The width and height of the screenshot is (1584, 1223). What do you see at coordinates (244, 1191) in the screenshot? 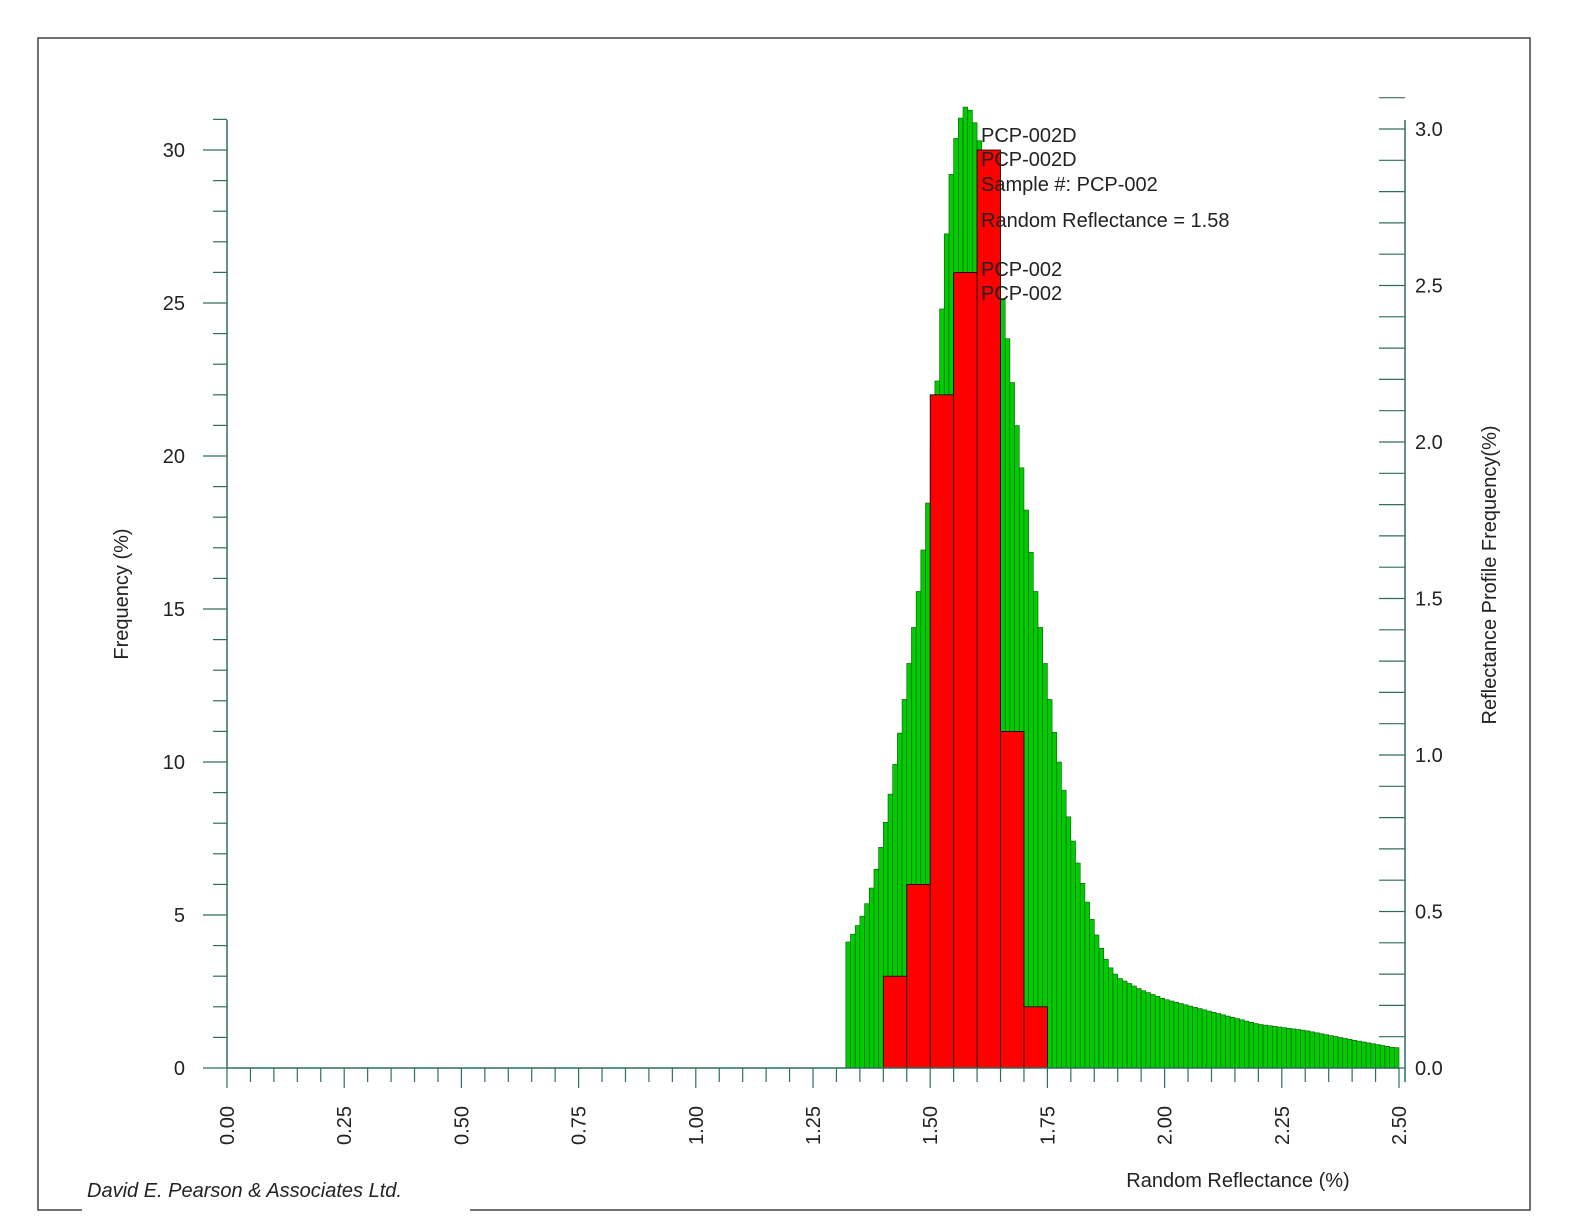
I see `credit-text: David E. Pearson & Associates Ltd.` at bounding box center [244, 1191].